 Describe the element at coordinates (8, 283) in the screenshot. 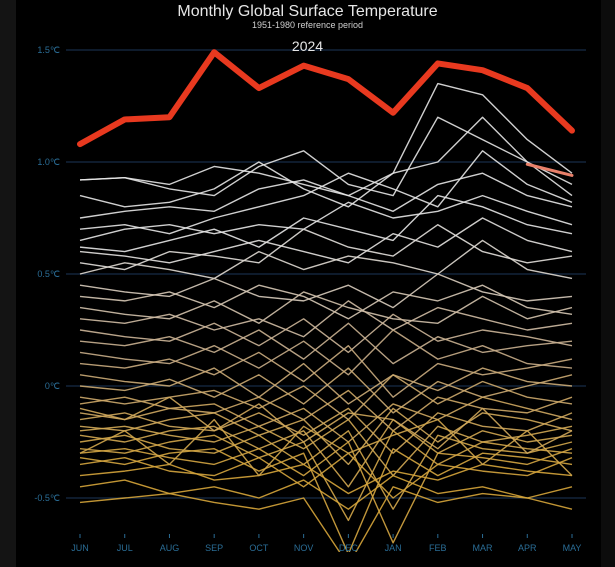

I see `left-border` at that location.